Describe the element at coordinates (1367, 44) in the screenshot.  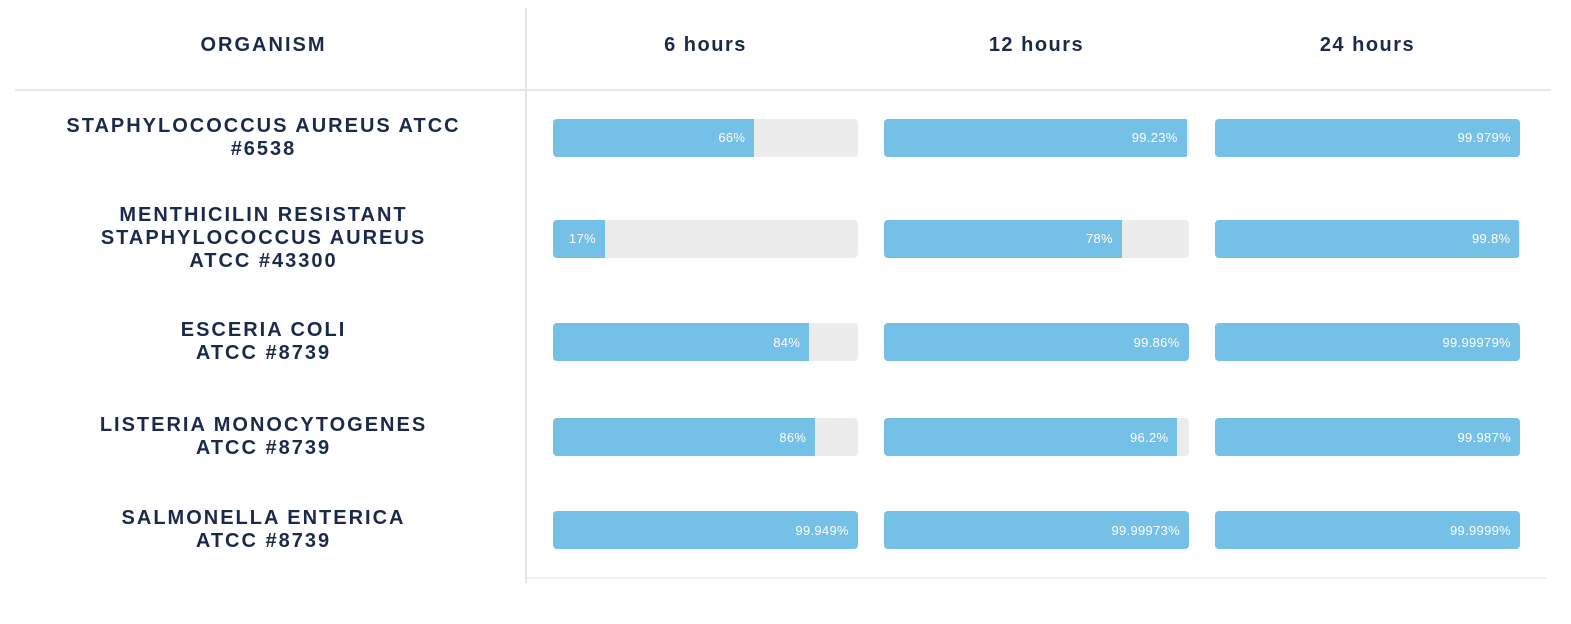
I see `column-header-24-hours: 24 hours` at that location.